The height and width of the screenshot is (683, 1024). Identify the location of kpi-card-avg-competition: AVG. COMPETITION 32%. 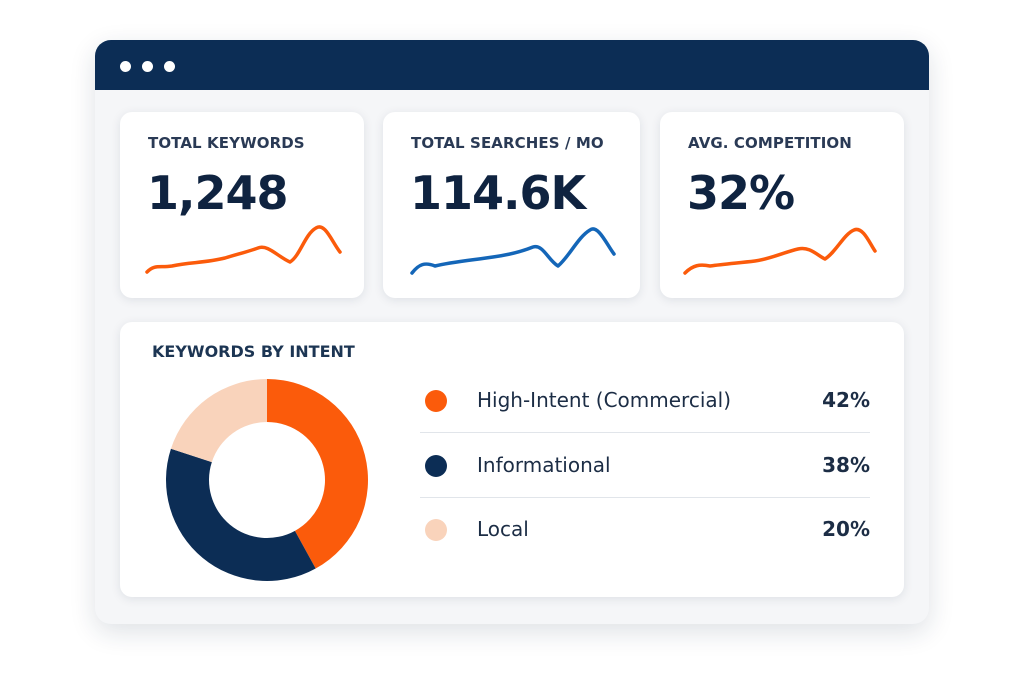
(782, 205).